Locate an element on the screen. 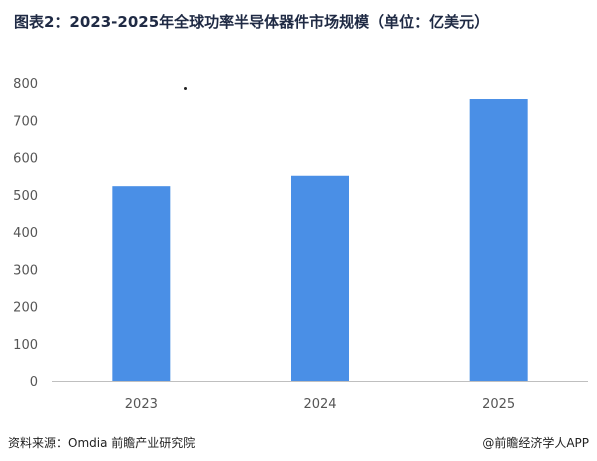  y-axis-ticks: 0 100 200 300 400 500 600 700 800 is located at coordinates (25, 233).